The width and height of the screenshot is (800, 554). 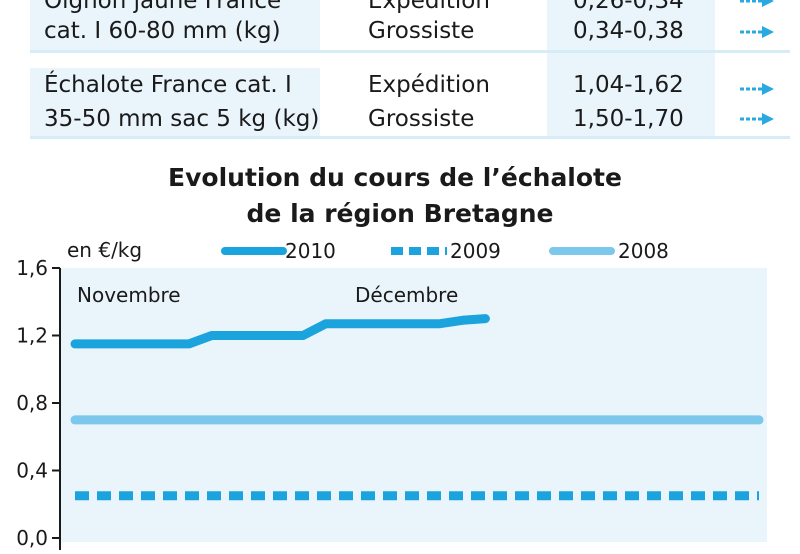 I want to click on legend-label-2008: 2008, so click(x=643, y=251).